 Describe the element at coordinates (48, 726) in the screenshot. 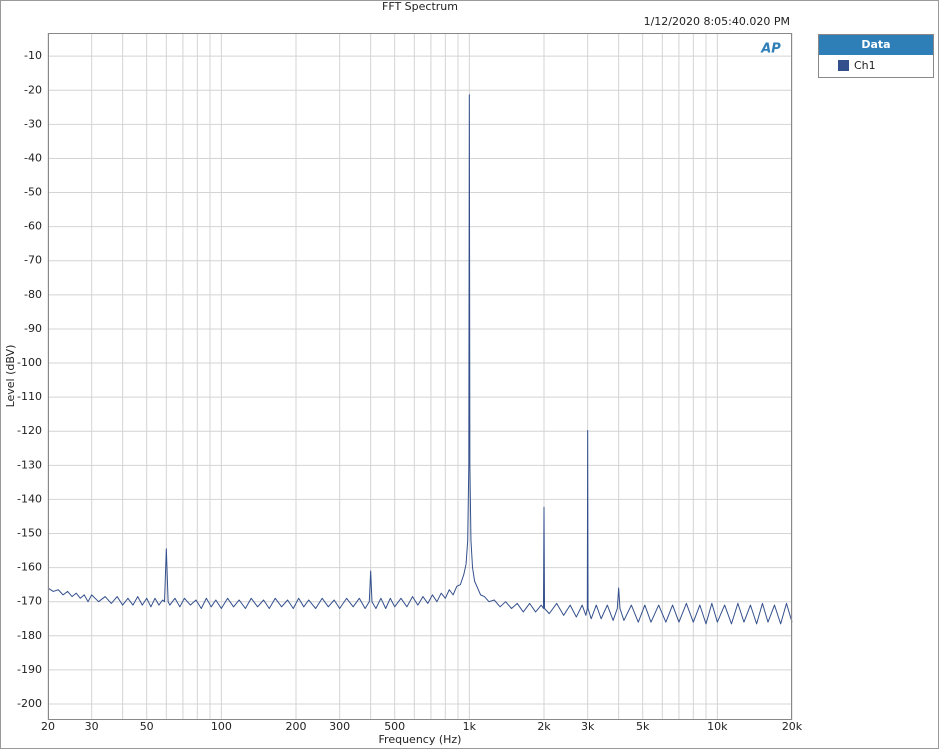

I see `x-tick-label: 20` at that location.